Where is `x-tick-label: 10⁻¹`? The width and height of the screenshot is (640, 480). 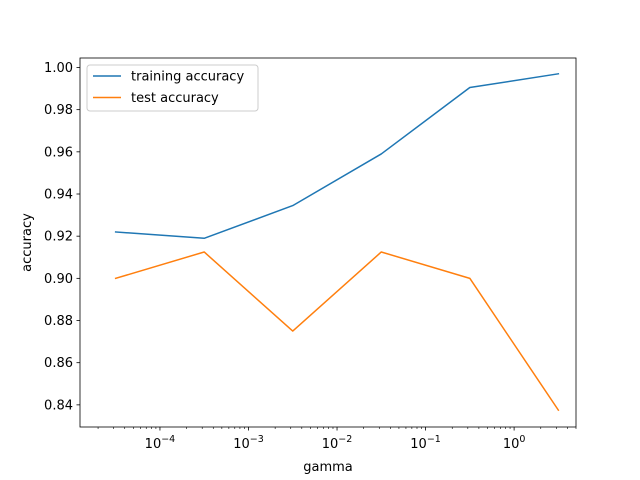 x-tick-label: 10⁻¹ is located at coordinates (425, 443).